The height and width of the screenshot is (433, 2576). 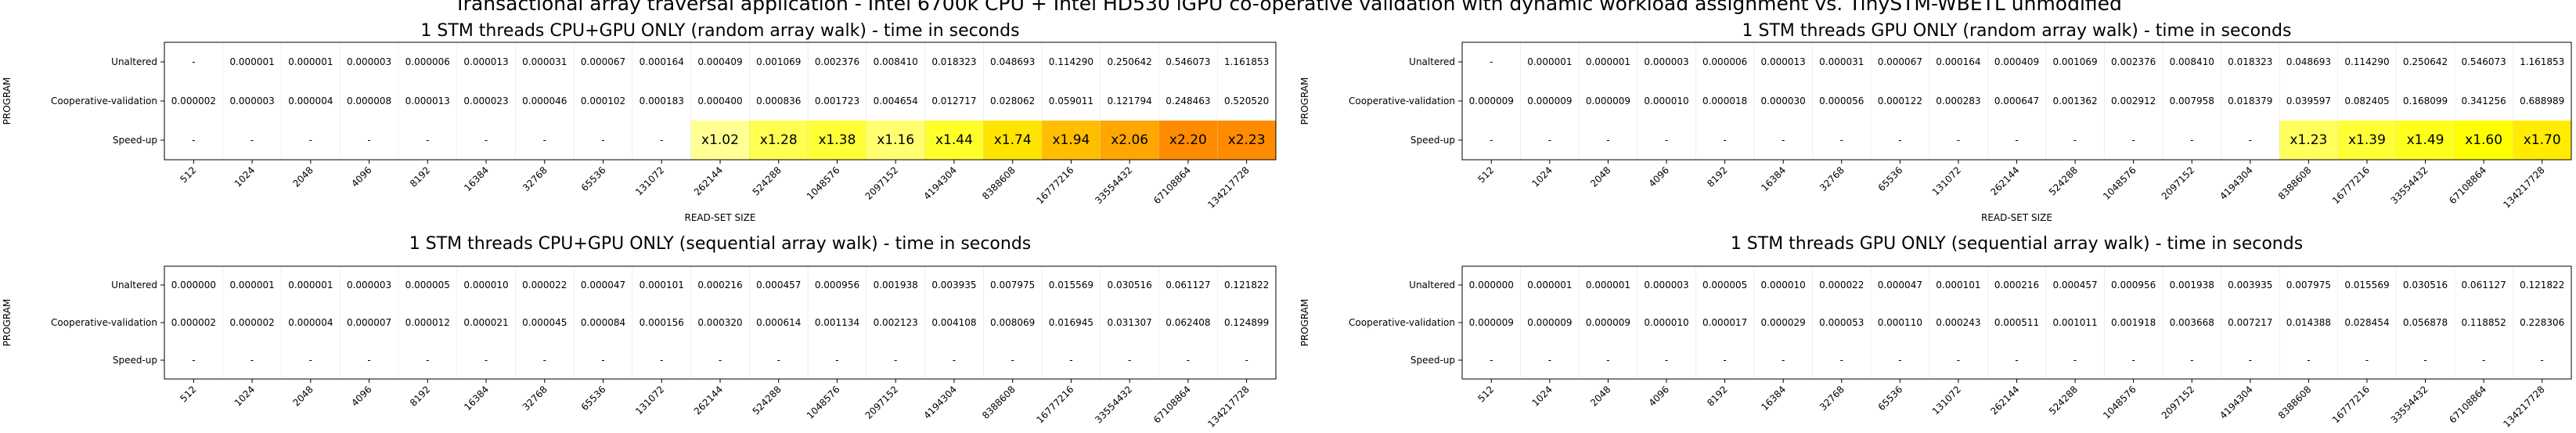 What do you see at coordinates (2425, 61) in the screenshot?
I see `cell-label: 0.250642` at bounding box center [2425, 61].